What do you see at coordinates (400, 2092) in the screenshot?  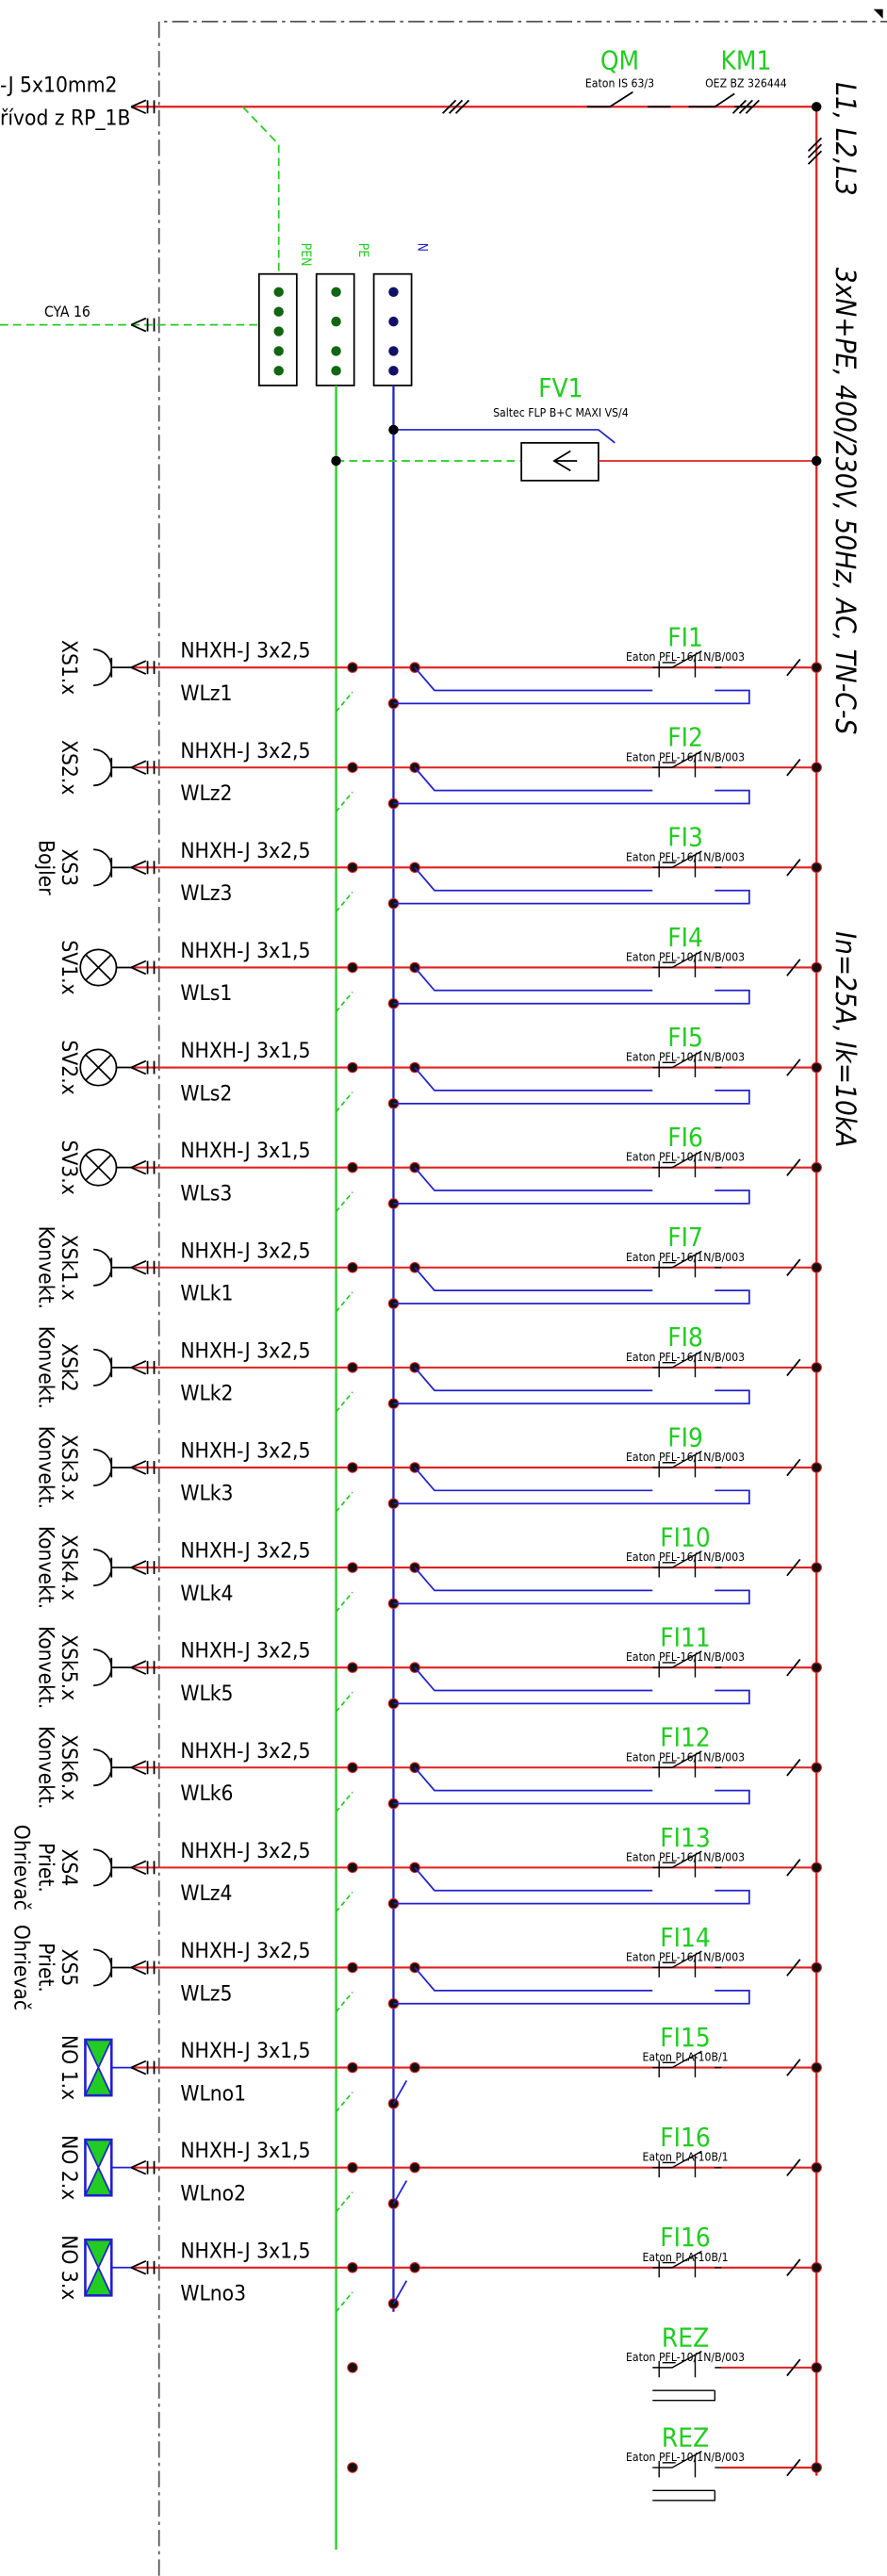 I see `neutral-tap` at bounding box center [400, 2092].